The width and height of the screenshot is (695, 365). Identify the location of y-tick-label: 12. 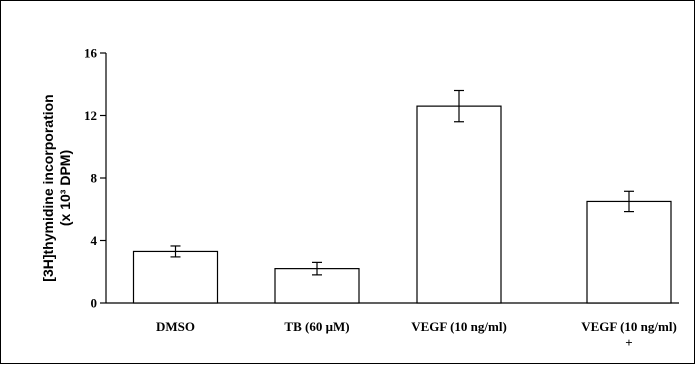
(90, 115).